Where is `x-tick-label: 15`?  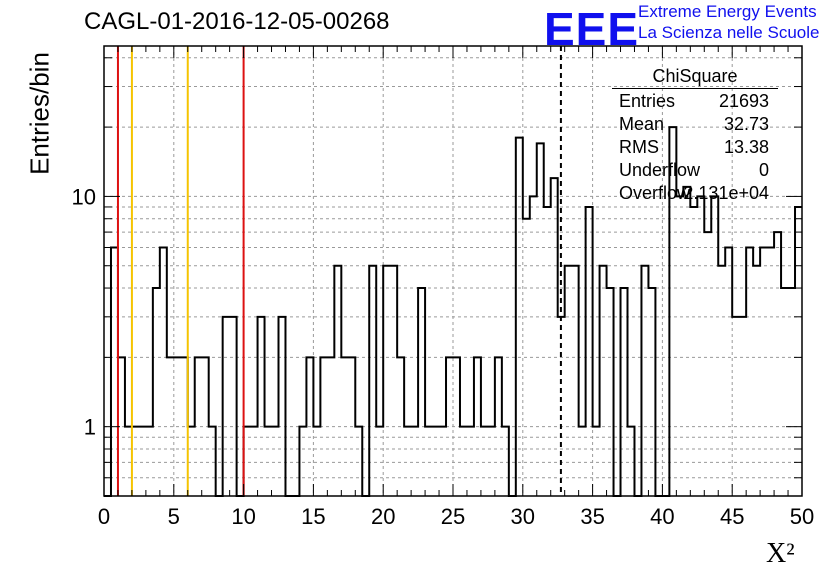
x-tick-label: 15 is located at coordinates (313, 516).